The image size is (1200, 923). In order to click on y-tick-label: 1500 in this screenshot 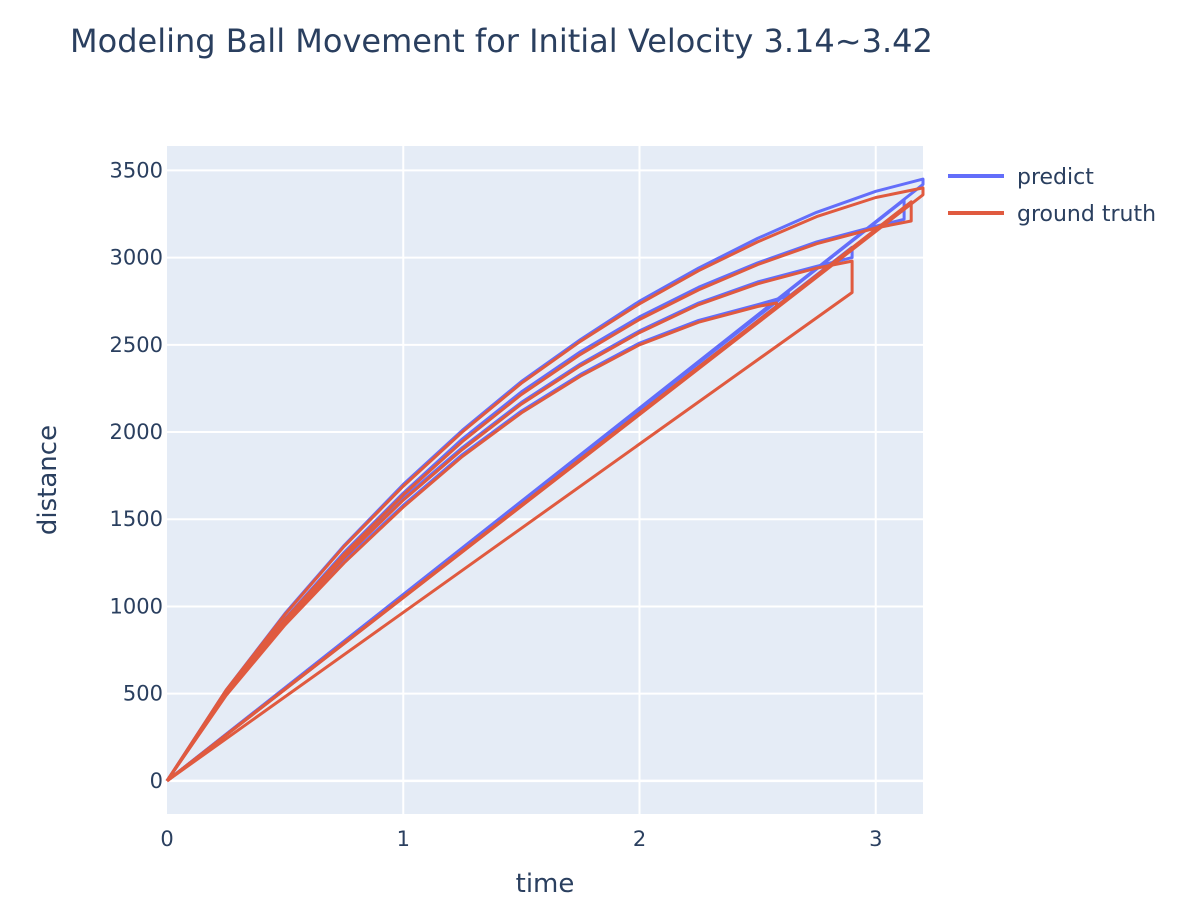, I will do `click(136, 519)`.